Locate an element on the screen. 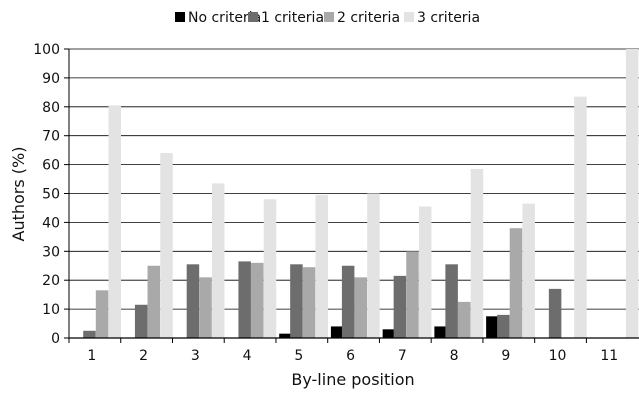 The width and height of the screenshot is (639, 393). x-tick-label: 7 is located at coordinates (402, 356).